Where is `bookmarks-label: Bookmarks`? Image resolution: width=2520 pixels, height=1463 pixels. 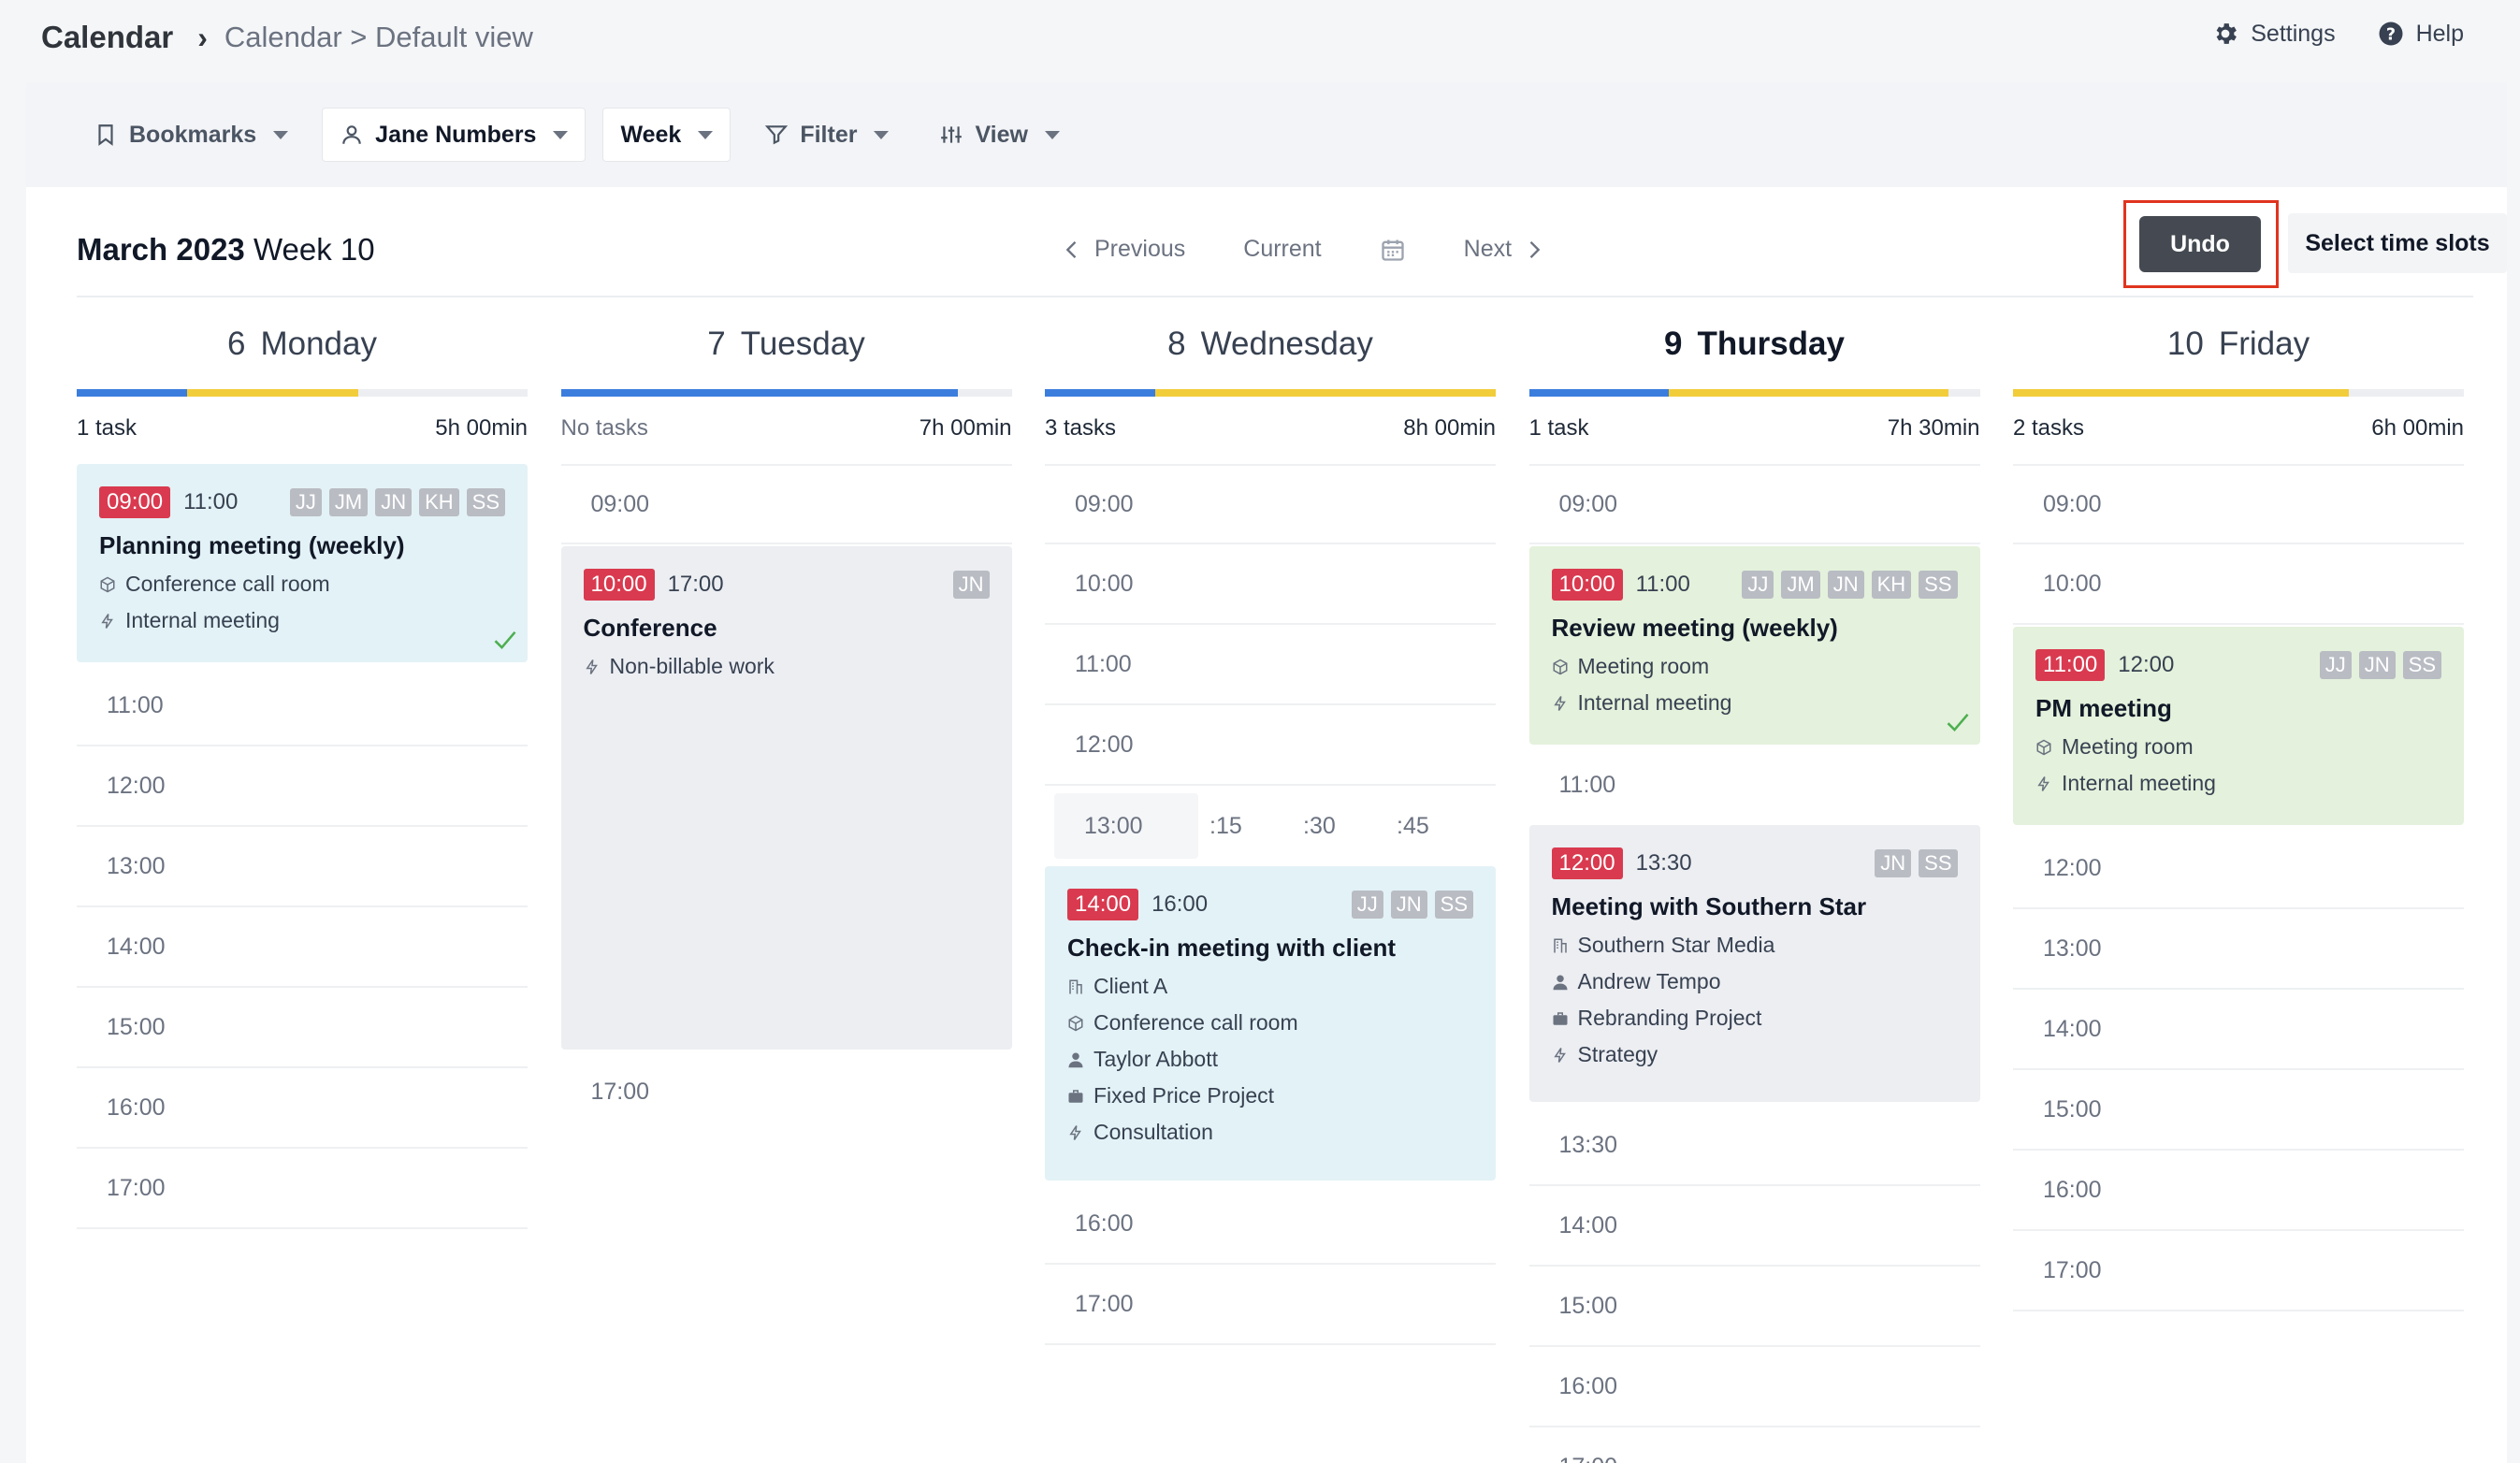 bookmarks-label: Bookmarks is located at coordinates (193, 134).